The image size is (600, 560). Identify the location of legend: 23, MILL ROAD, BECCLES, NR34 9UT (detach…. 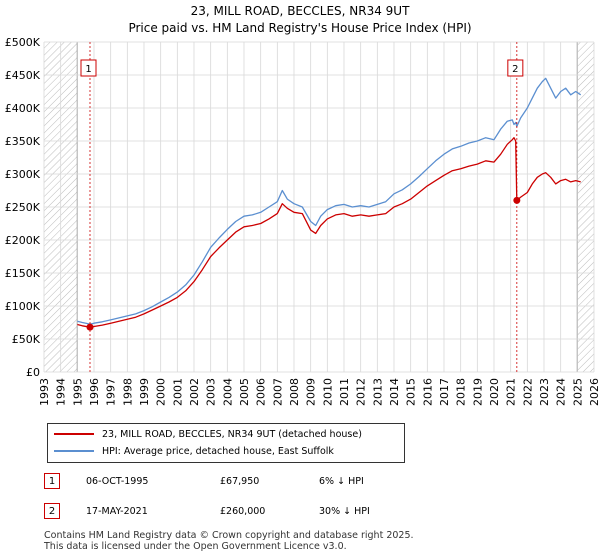
(226, 443).